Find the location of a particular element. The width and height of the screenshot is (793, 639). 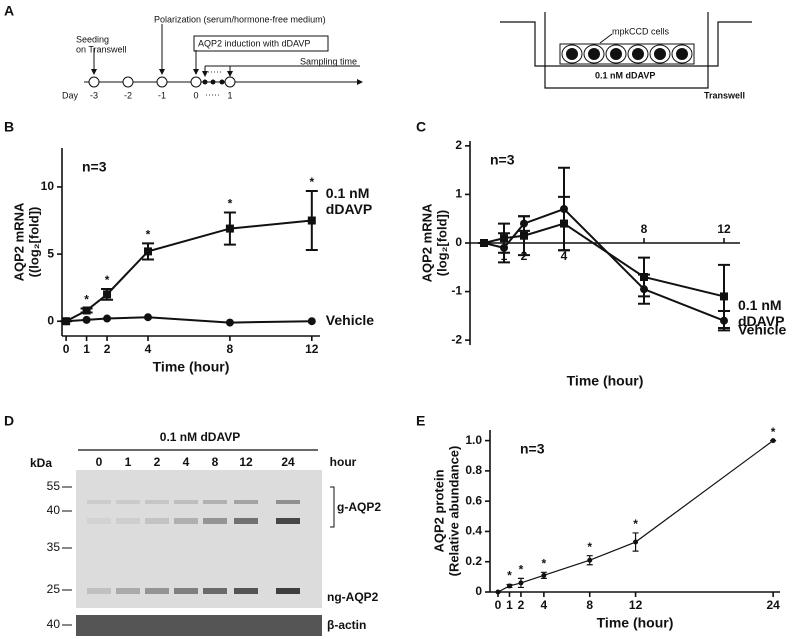

y-axis-title: (Relative abundance) is located at coordinates (453, 511).